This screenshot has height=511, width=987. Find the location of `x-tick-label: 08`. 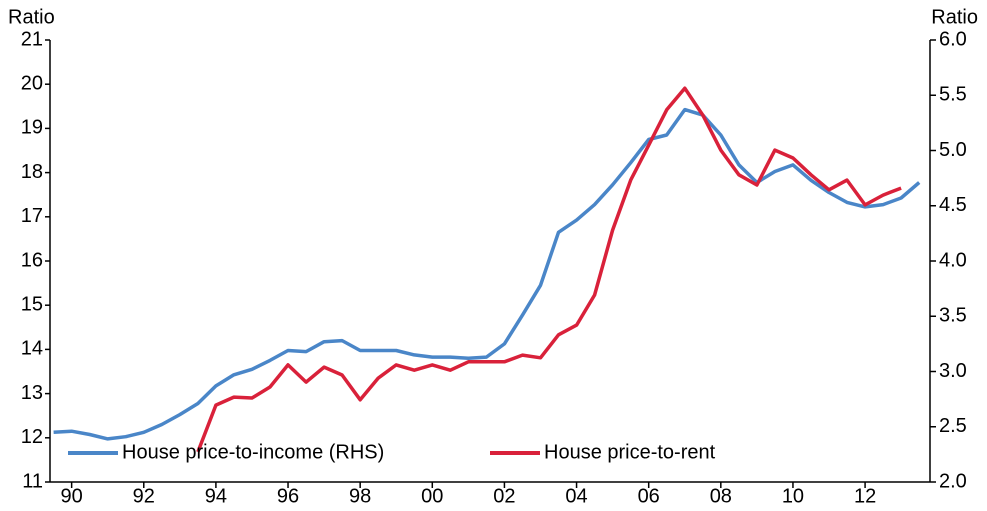

x-tick-label: 08 is located at coordinates (721, 496).